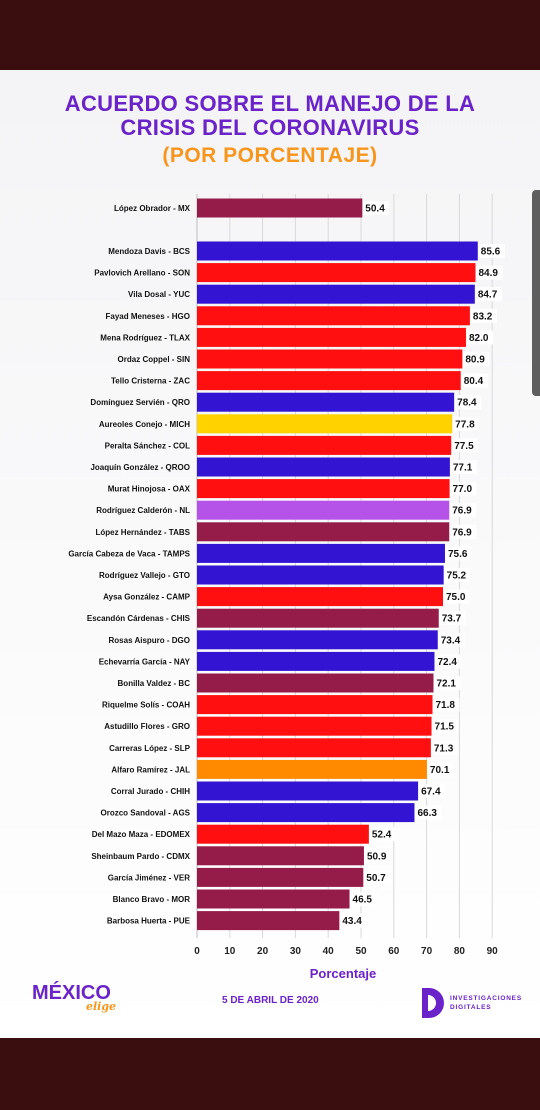 The height and width of the screenshot is (1110, 540). I want to click on x-tick-label: 30, so click(296, 951).